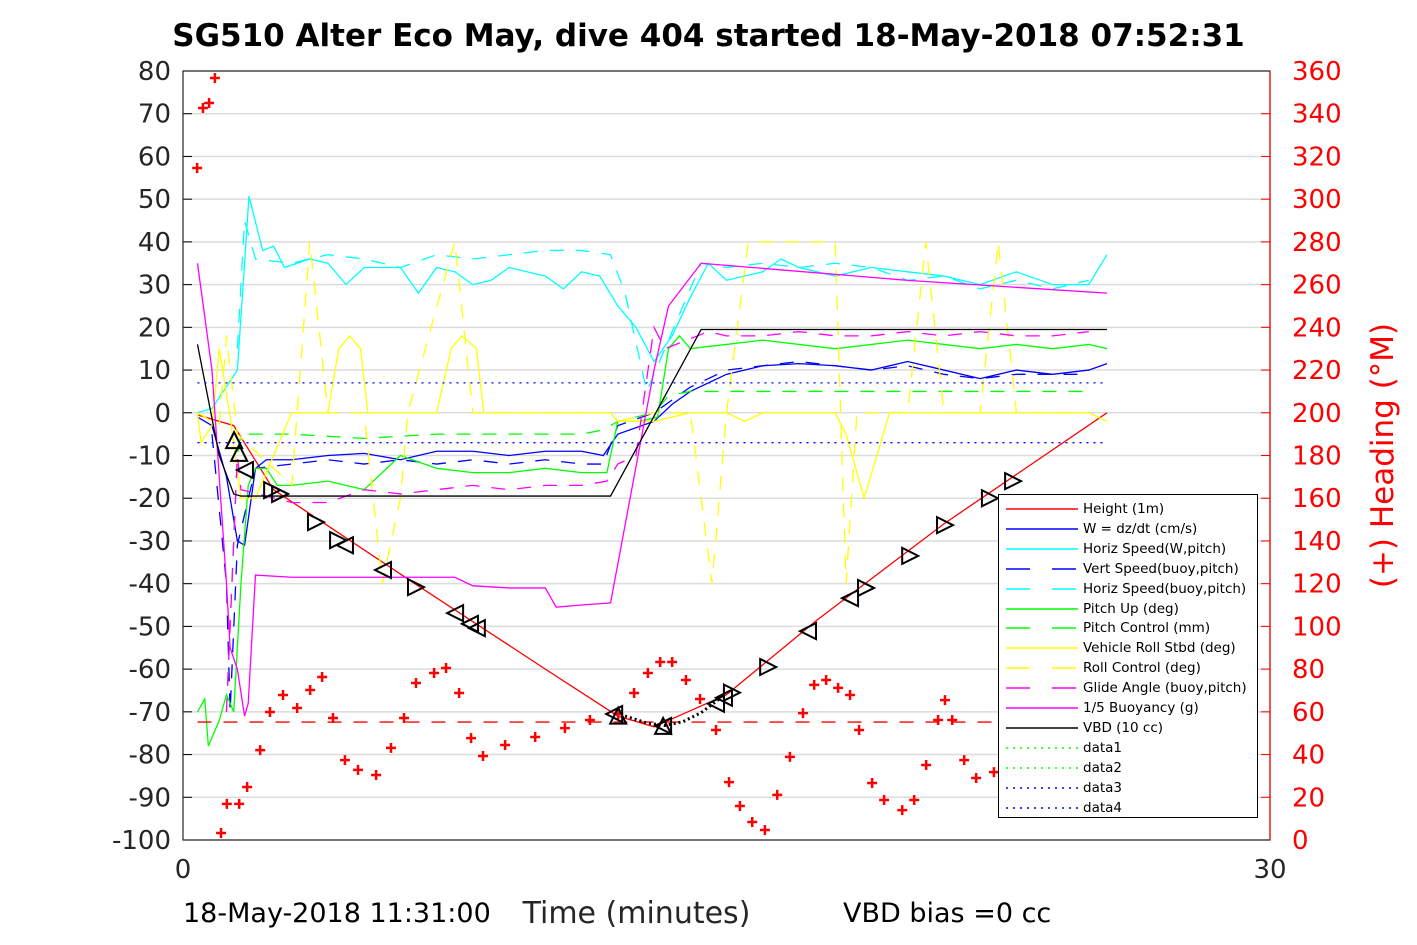 The height and width of the screenshot is (945, 1417). Describe the element at coordinates (1112, 549) in the screenshot. I see `legend-item: Horiz Speed(W,pitch)` at that location.